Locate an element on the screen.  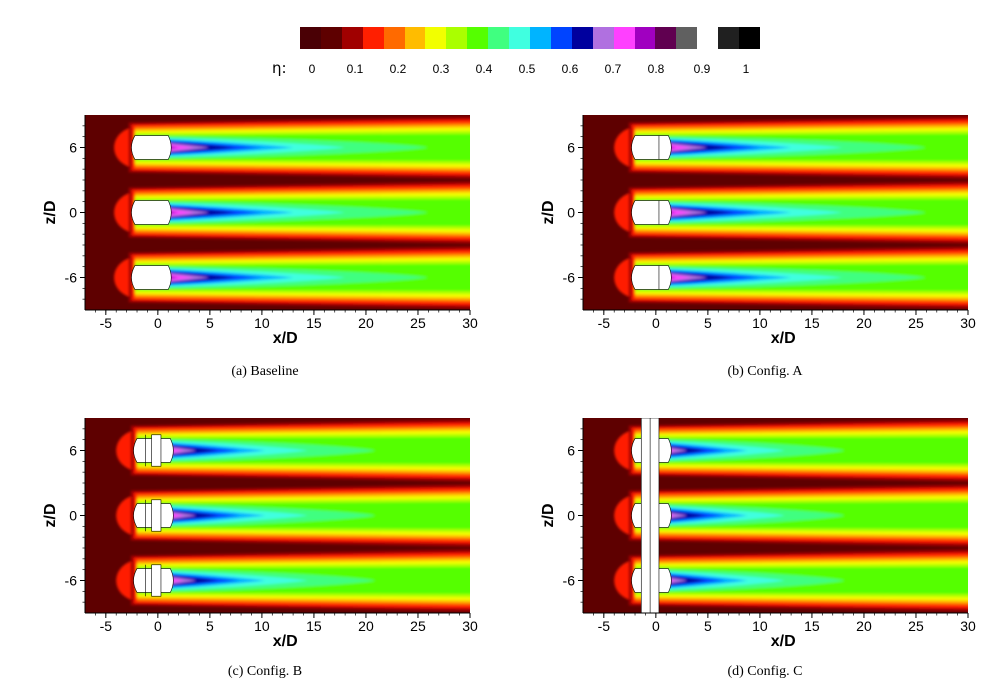
colorbar-variable-label: η: is located at coordinates (279, 68).